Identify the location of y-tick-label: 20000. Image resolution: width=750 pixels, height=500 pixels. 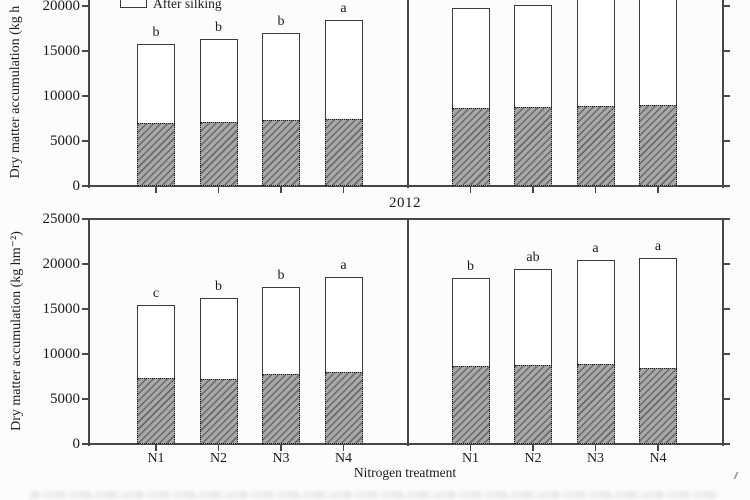
(61, 263).